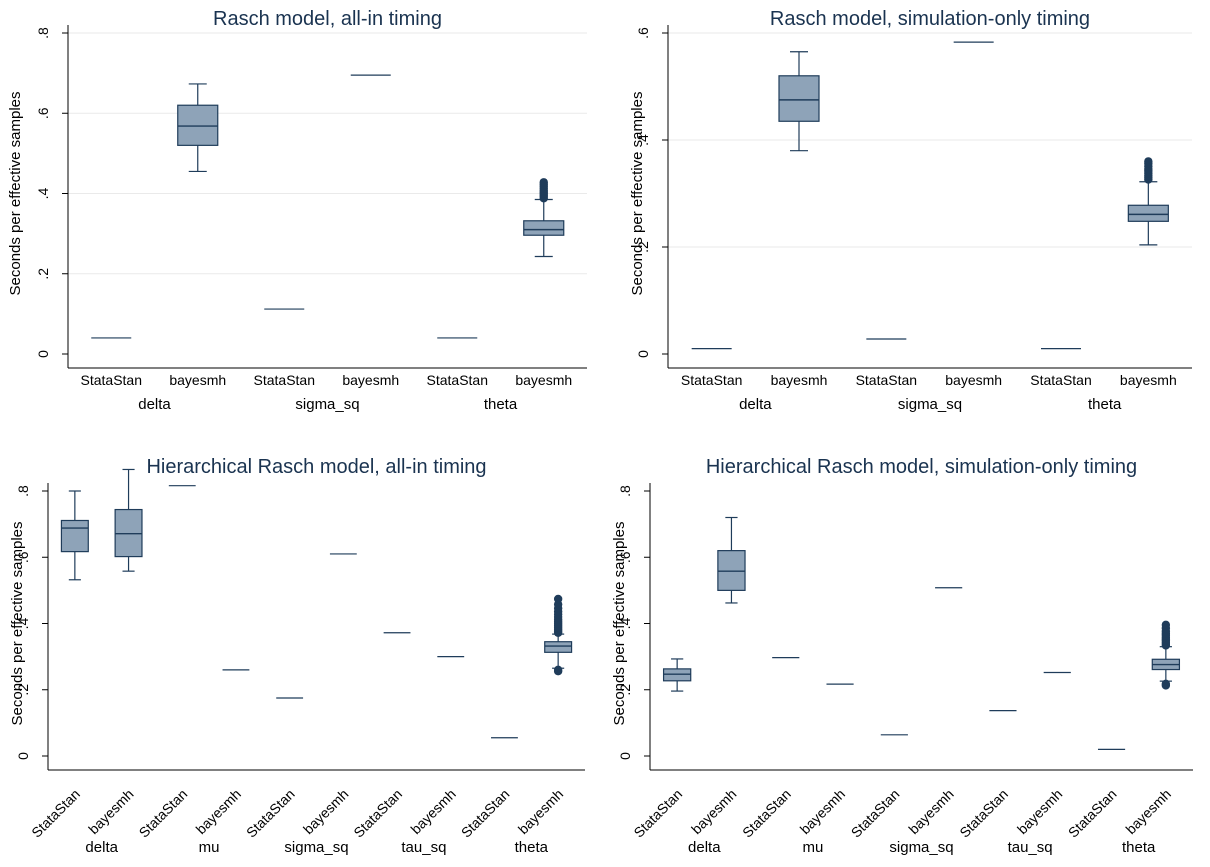 The height and width of the screenshot is (867, 1210). I want to click on chart-title: Hierarchical Rasch model, all-in timing, so click(316, 467).